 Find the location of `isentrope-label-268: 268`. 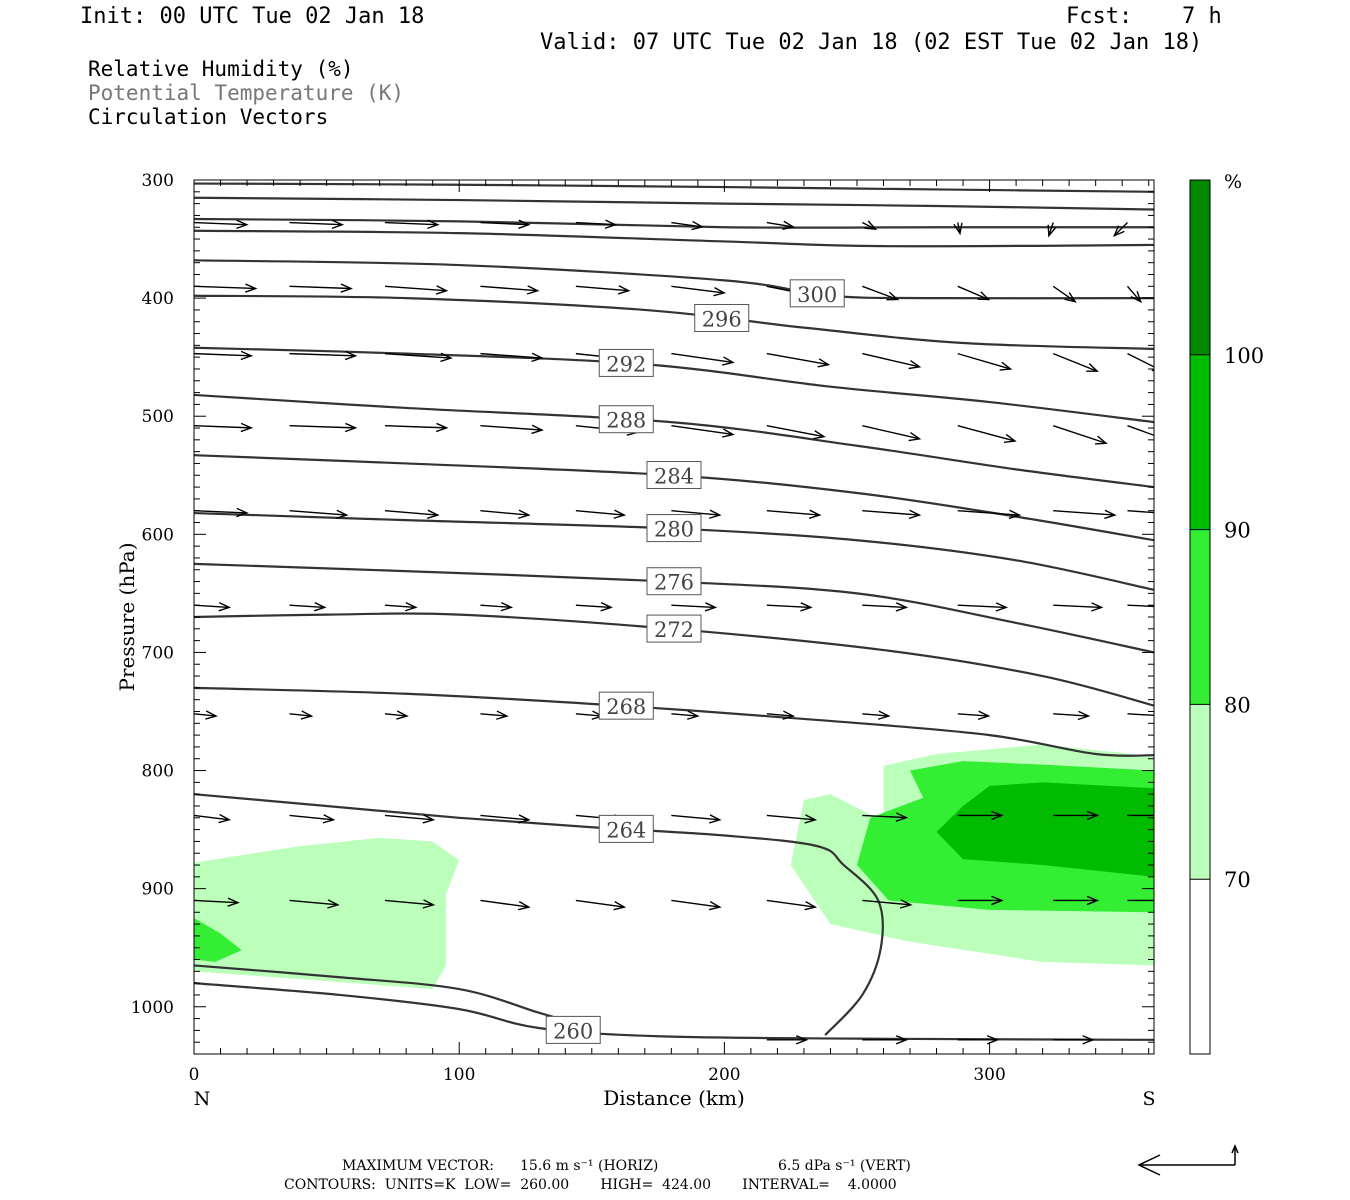

isentrope-label-268: 268 is located at coordinates (626, 705).